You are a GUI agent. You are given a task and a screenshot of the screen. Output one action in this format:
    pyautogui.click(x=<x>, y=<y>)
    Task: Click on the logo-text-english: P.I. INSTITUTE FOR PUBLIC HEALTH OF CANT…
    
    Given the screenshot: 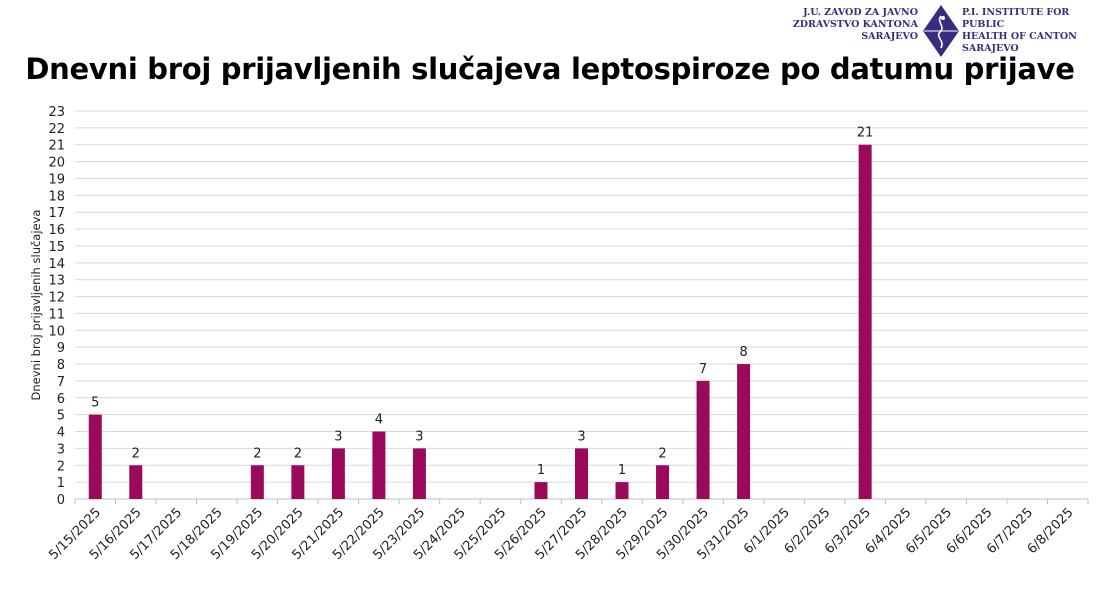 What is the action you would take?
    pyautogui.click(x=1031, y=31)
    